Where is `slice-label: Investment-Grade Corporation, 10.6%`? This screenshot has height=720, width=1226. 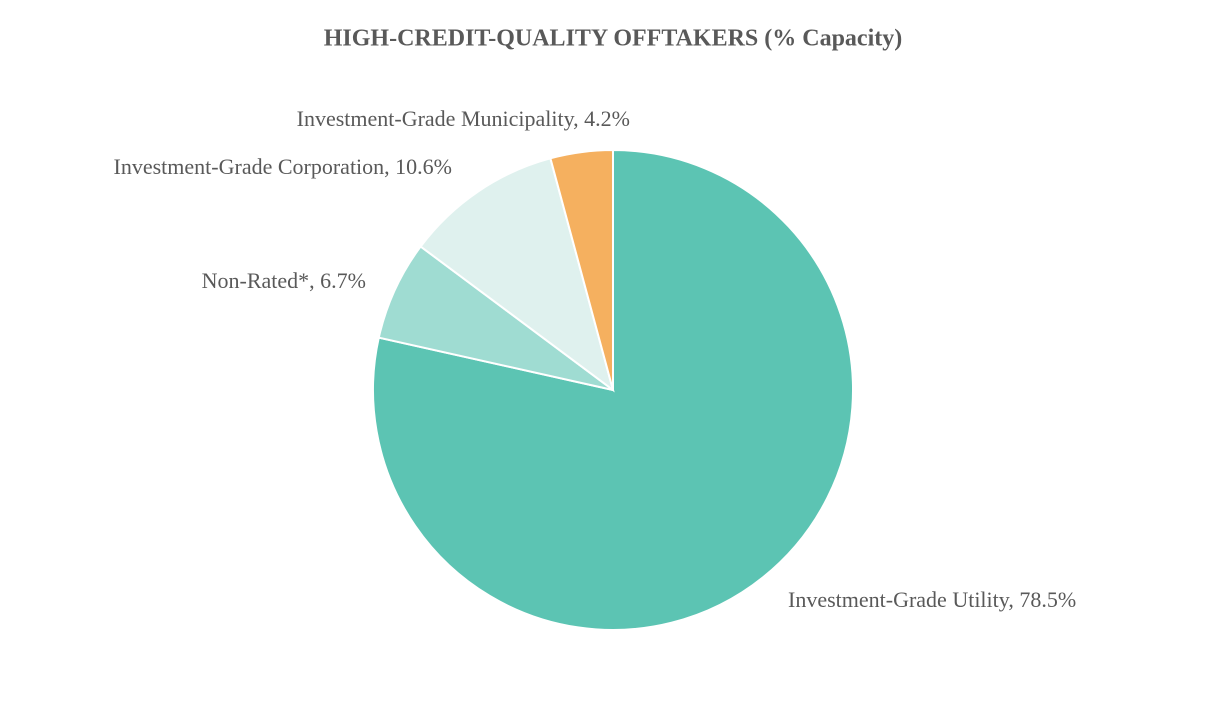 slice-label: Investment-Grade Corporation, 10.6% is located at coordinates (283, 166).